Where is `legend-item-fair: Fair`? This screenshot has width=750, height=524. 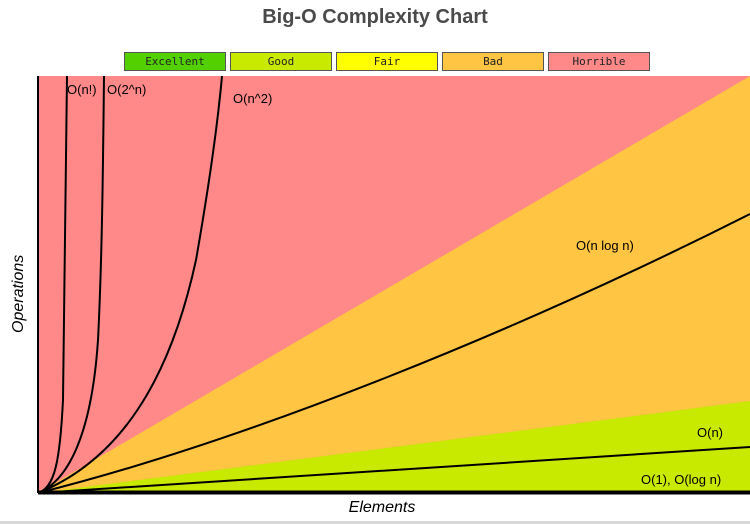 legend-item-fair: Fair is located at coordinates (387, 61).